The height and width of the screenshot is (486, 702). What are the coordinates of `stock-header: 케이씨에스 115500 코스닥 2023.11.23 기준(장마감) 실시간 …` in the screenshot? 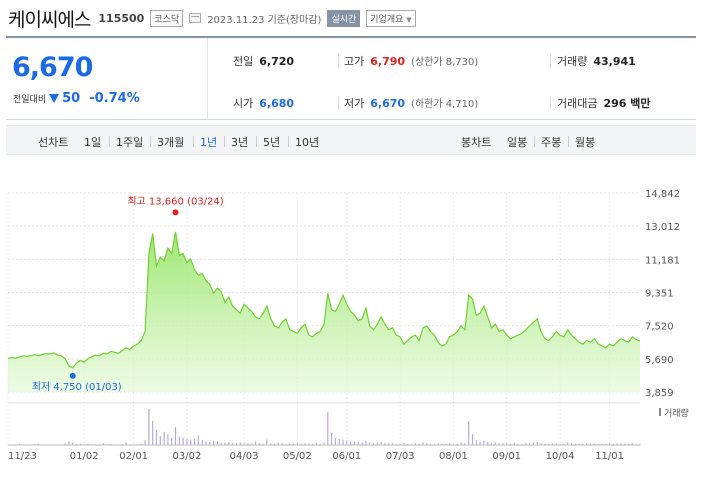 It's located at (212, 18).